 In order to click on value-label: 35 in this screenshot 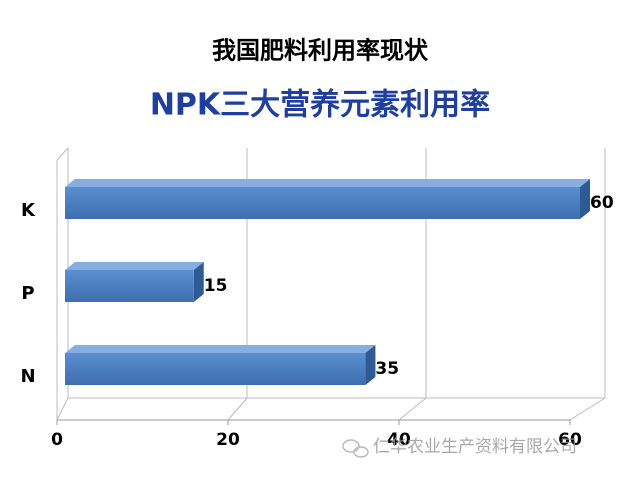, I will do `click(387, 369)`.